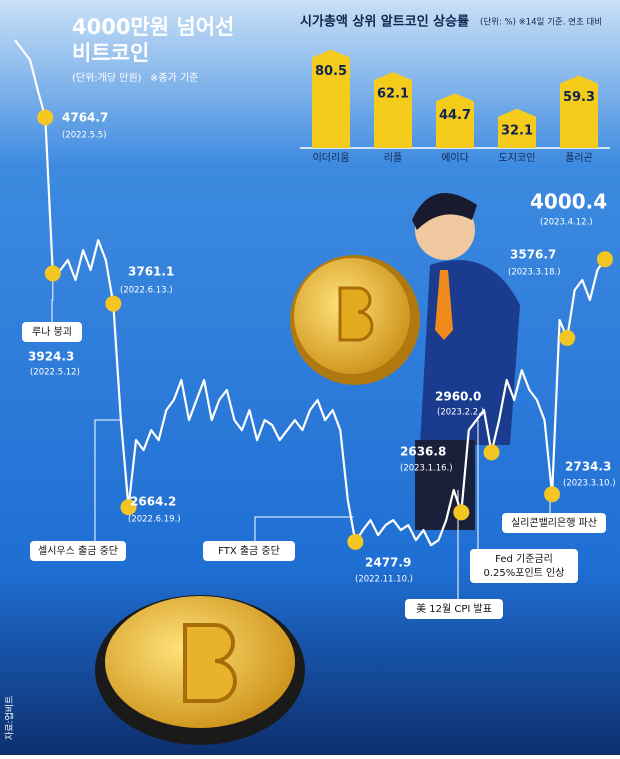 This screenshot has height=759, width=620. I want to click on value-label: 32.1, so click(517, 130).